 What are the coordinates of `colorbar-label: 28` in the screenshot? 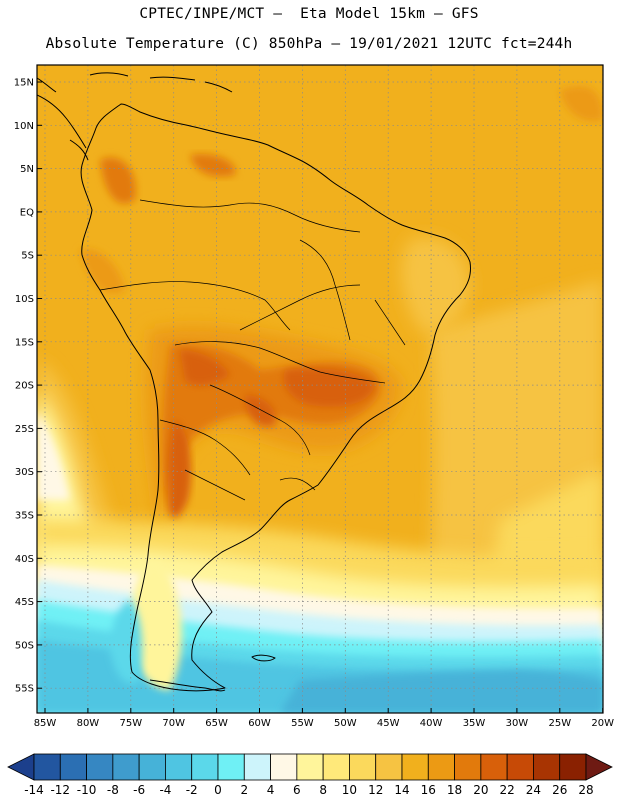 It's located at (585, 790).